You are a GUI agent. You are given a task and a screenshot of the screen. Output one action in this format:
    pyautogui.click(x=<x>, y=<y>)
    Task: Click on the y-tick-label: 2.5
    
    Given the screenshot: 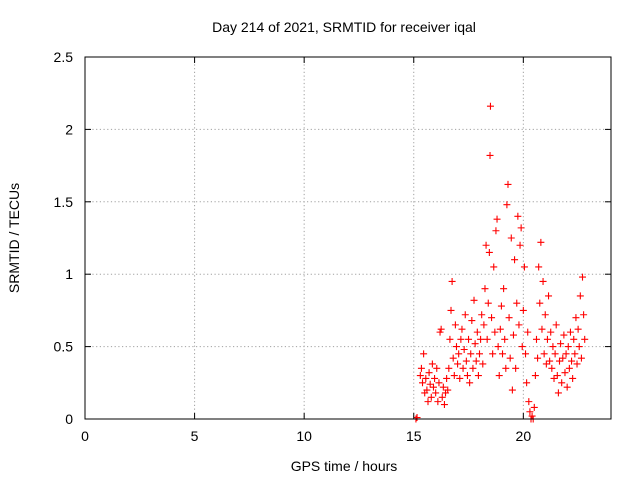 What is the action you would take?
    pyautogui.click(x=64, y=57)
    